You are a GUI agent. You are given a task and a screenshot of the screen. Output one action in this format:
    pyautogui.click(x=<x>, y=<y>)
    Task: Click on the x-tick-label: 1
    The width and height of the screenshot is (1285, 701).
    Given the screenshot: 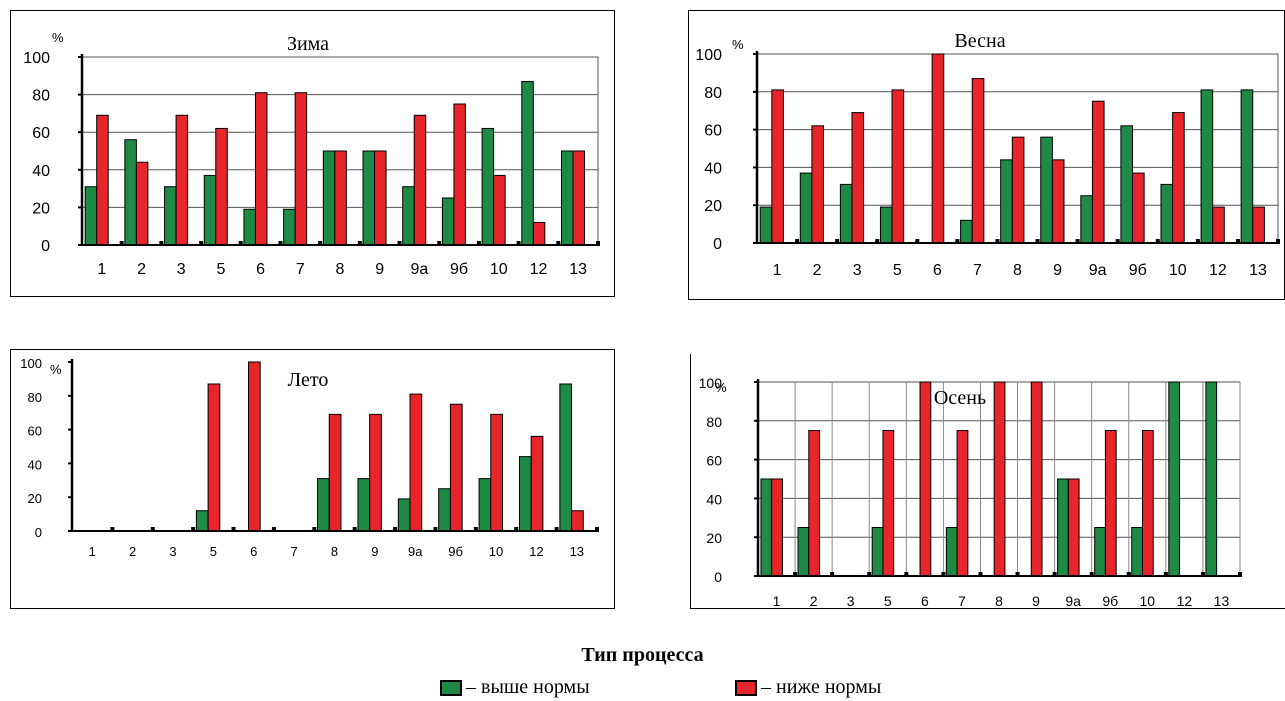 What is the action you would take?
    pyautogui.click(x=101, y=269)
    